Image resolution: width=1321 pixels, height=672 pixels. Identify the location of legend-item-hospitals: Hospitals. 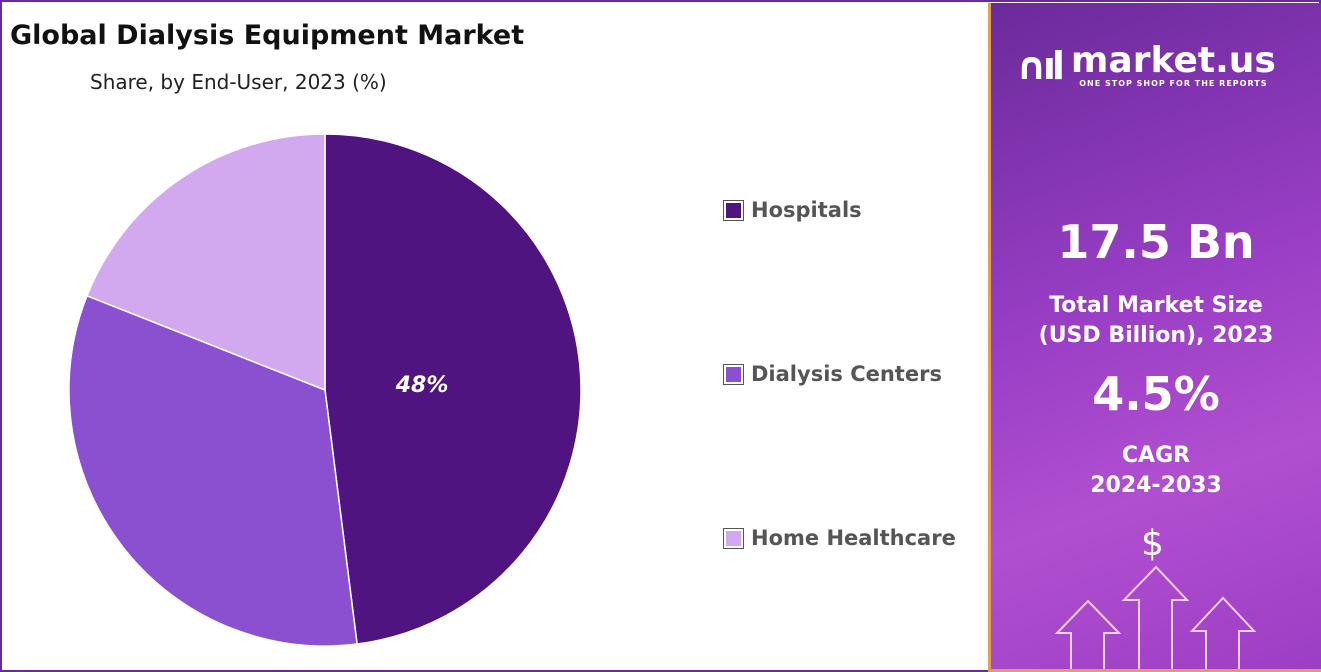
(792, 210).